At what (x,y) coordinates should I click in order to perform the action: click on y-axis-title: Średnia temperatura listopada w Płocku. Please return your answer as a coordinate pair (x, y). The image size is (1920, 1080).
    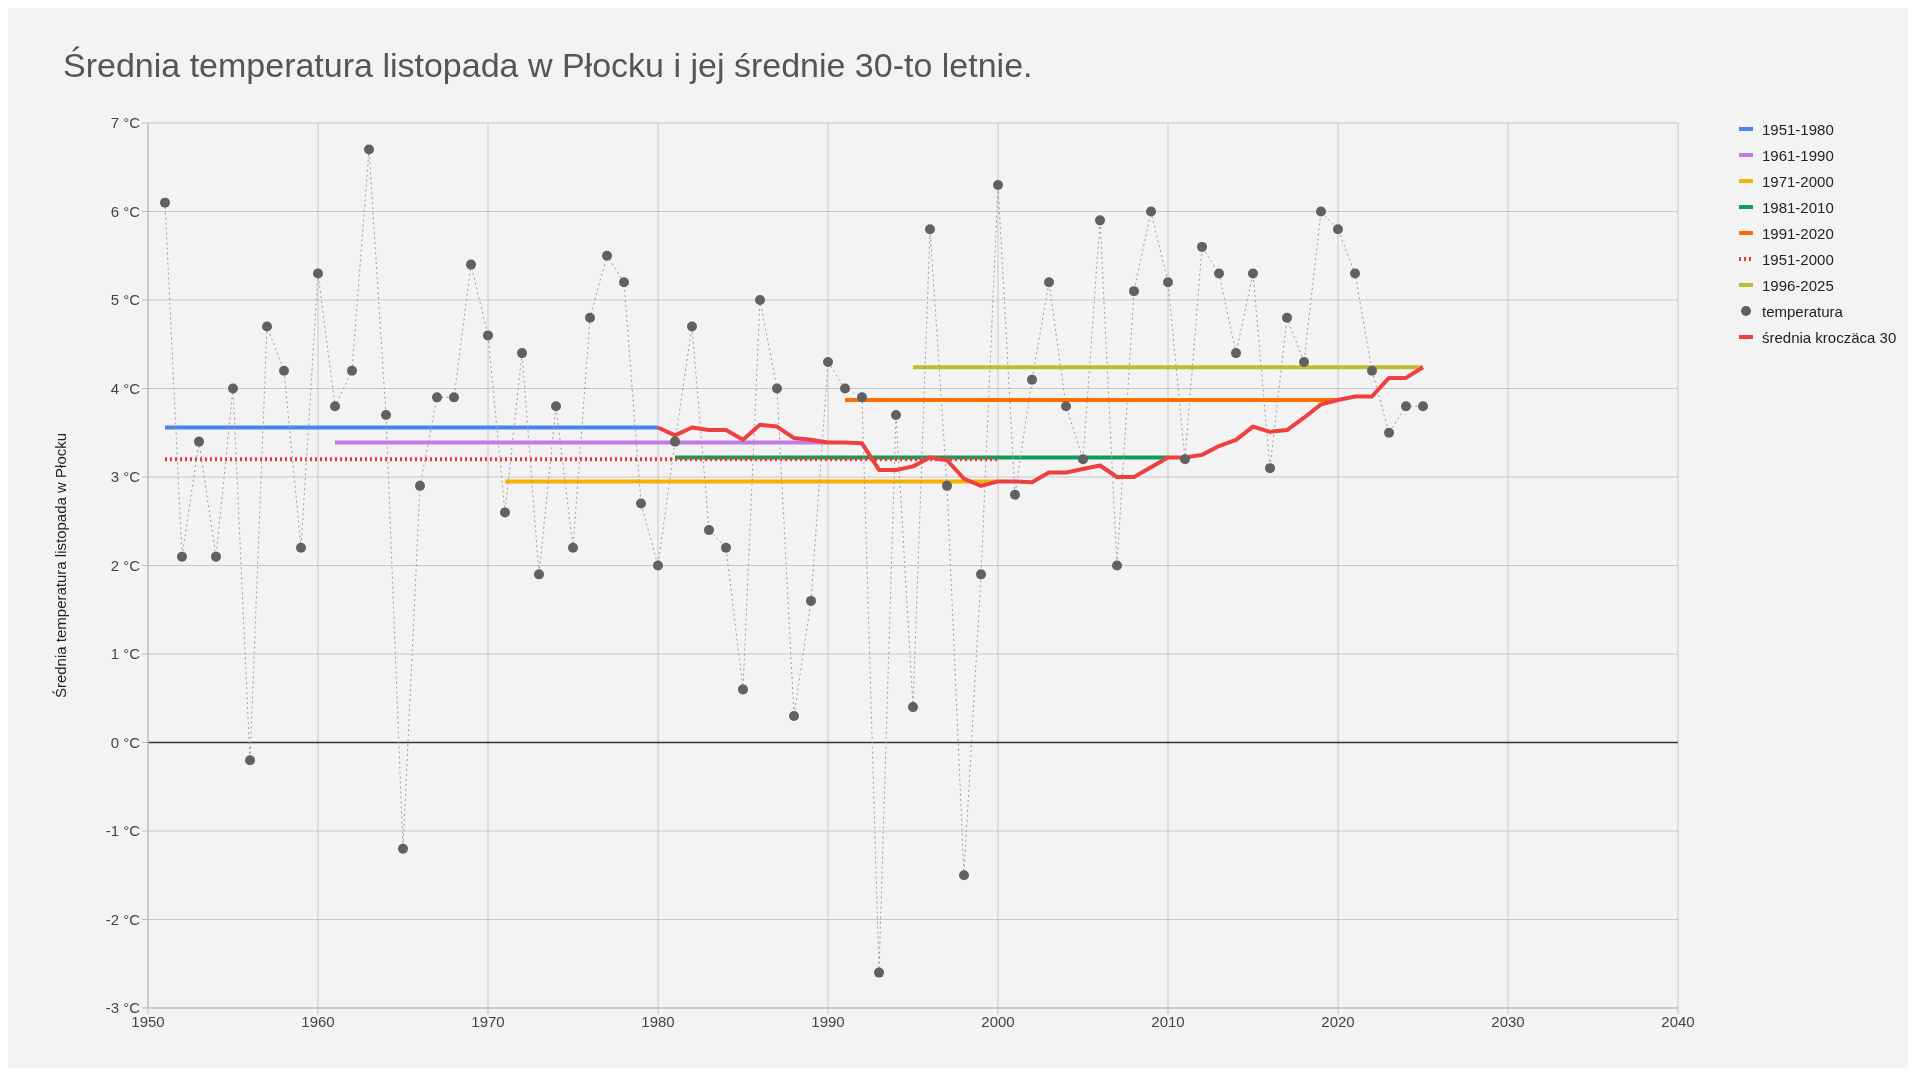
    Looking at the image, I should click on (61, 565).